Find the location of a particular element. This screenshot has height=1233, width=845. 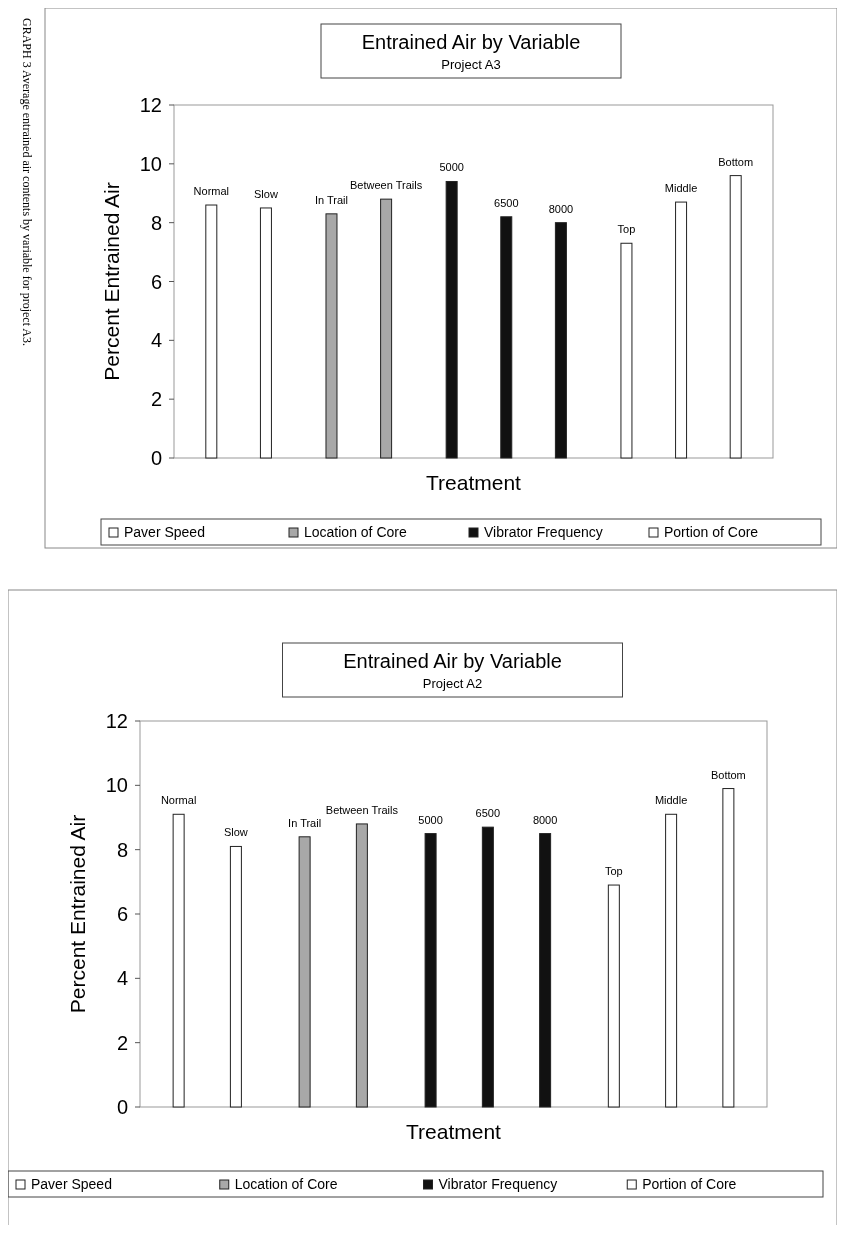

chart-subtitle: Project A3 is located at coordinates (471, 64).